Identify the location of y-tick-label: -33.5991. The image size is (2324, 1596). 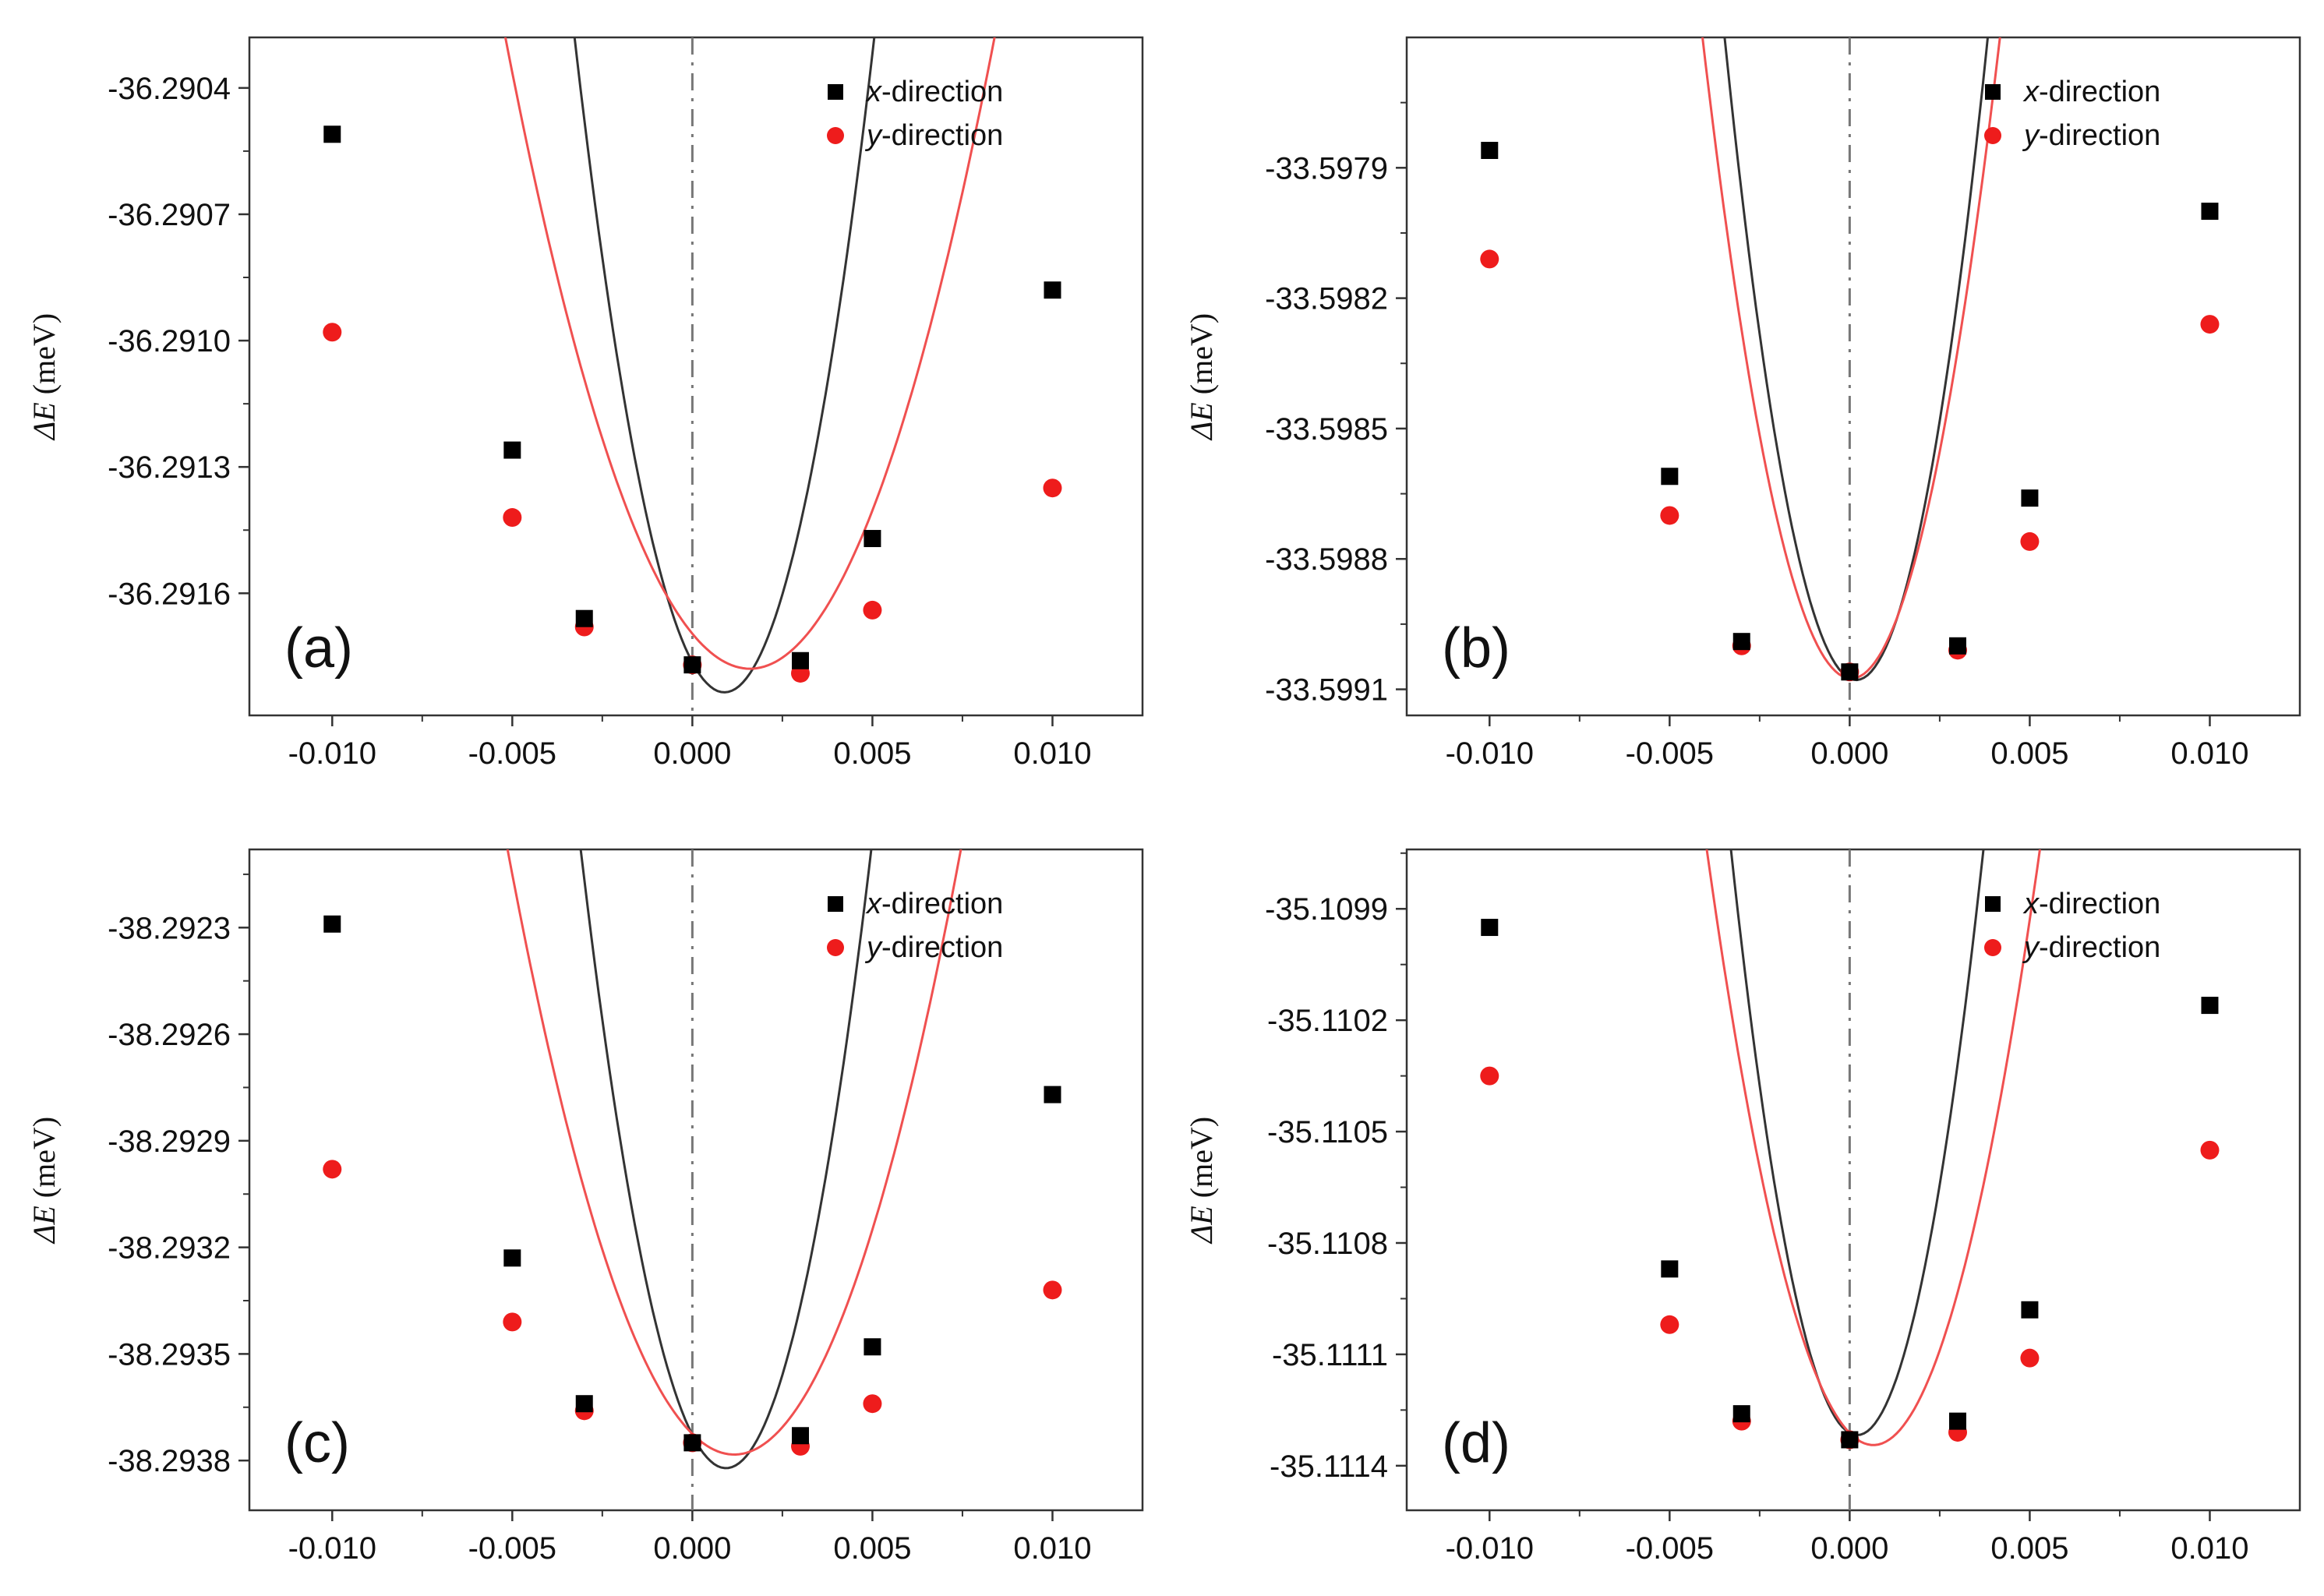
(1326, 690).